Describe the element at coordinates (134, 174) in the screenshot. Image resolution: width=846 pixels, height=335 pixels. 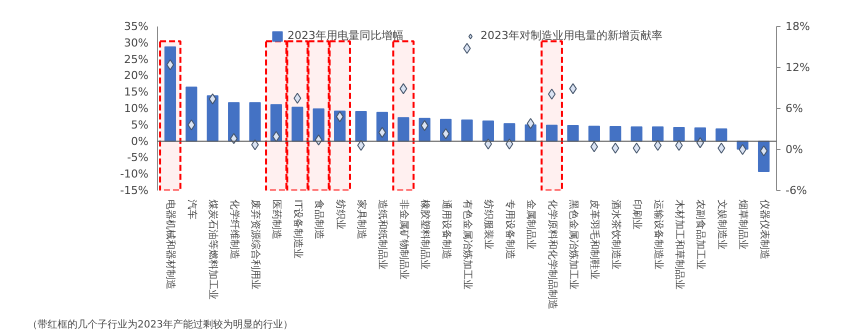
I see `y-tick-label: -10%` at that location.